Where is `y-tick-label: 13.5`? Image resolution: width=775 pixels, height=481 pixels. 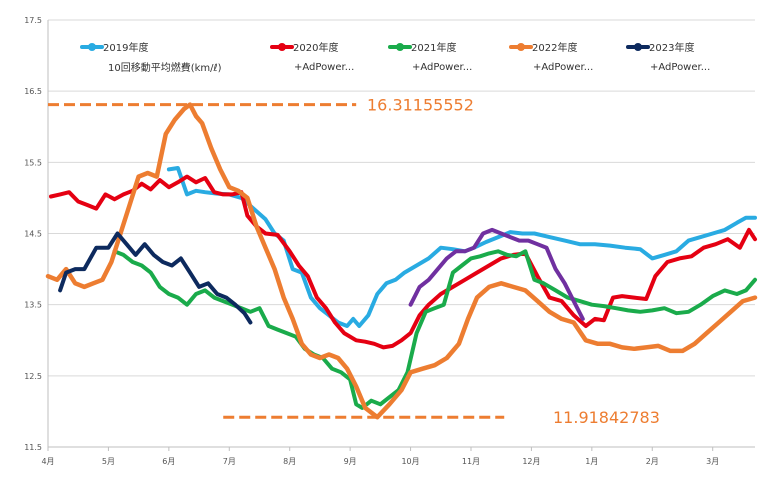
y-tick-label: 13.5 is located at coordinates (33, 305).